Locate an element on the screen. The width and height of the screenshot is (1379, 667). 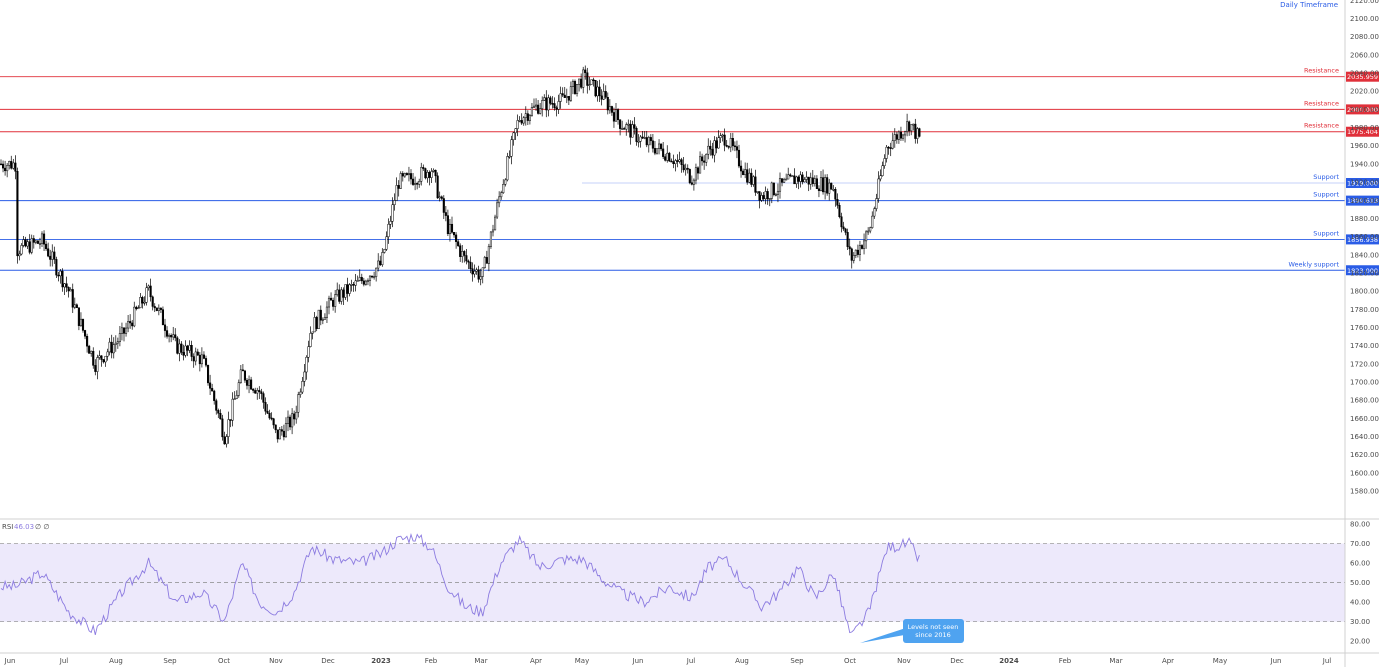
price-tick-label: 1680.000 is located at coordinates (1364, 401).